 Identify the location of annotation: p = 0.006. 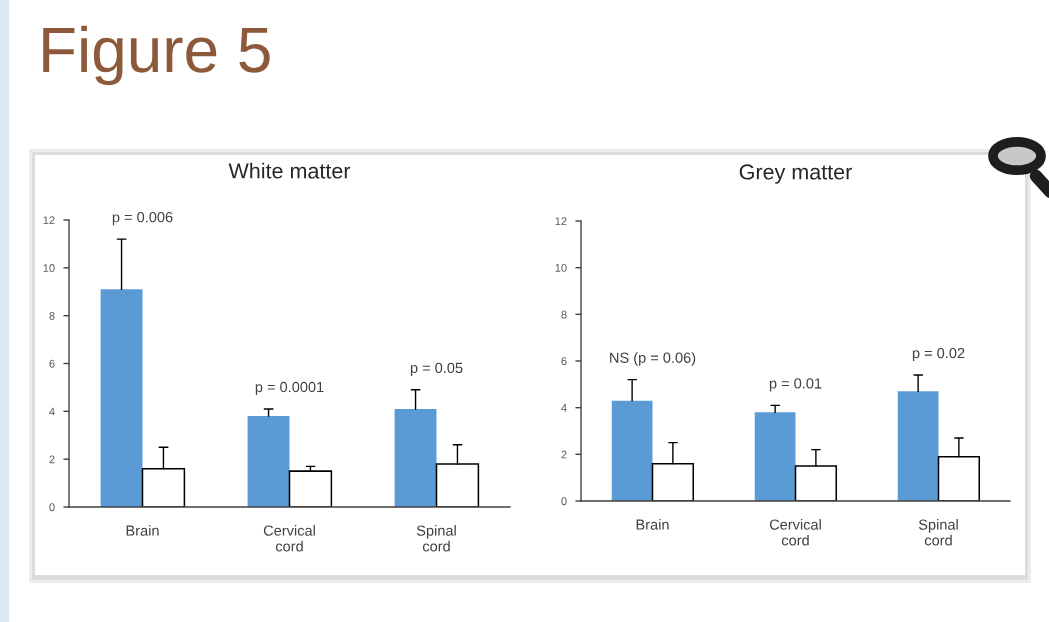
(142, 219).